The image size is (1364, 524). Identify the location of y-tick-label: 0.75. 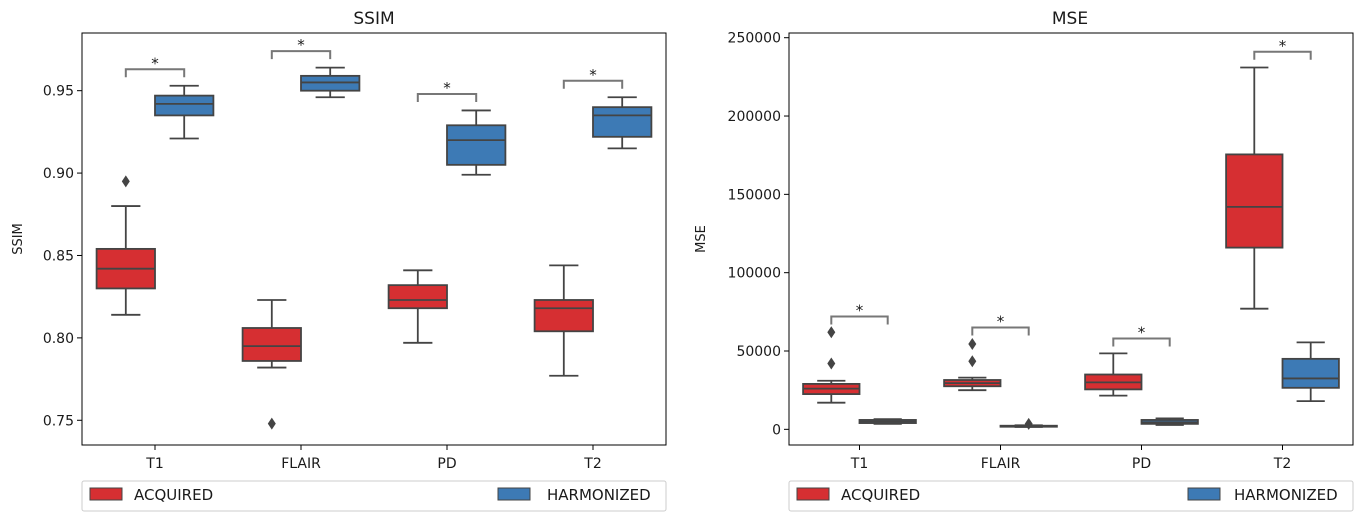
(58, 421).